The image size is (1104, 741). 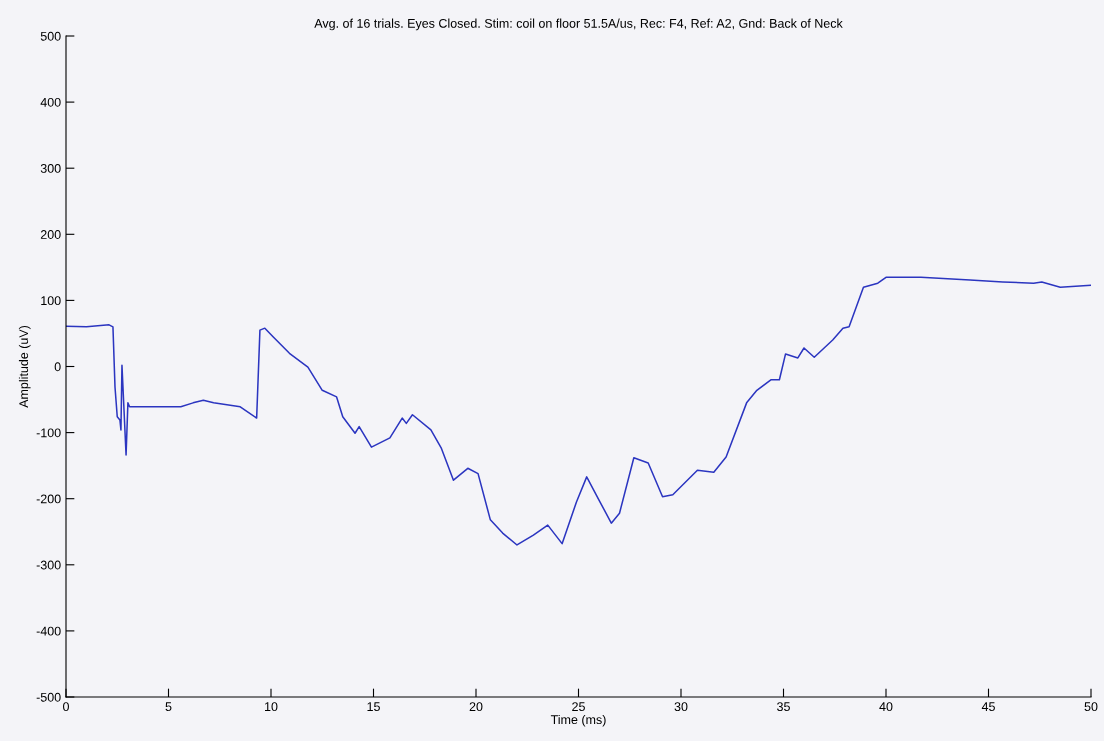 What do you see at coordinates (578, 24) in the screenshot?
I see `chart-title: Avg. of 16 trials. Eyes Closed. Stim: coil on floor 51.5A/us, Rec: F4, Ref: A2, Gnd: Back of Neck` at bounding box center [578, 24].